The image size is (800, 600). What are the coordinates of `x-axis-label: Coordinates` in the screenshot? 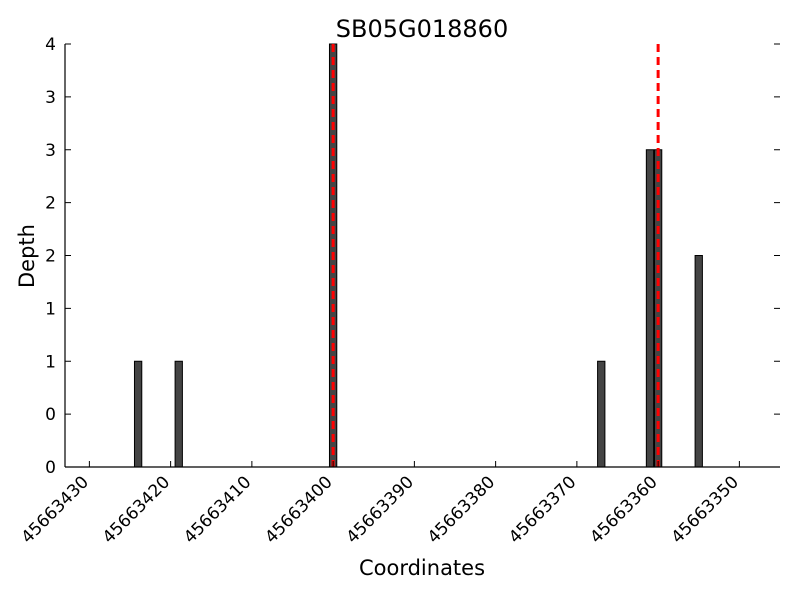 It's located at (422, 568).